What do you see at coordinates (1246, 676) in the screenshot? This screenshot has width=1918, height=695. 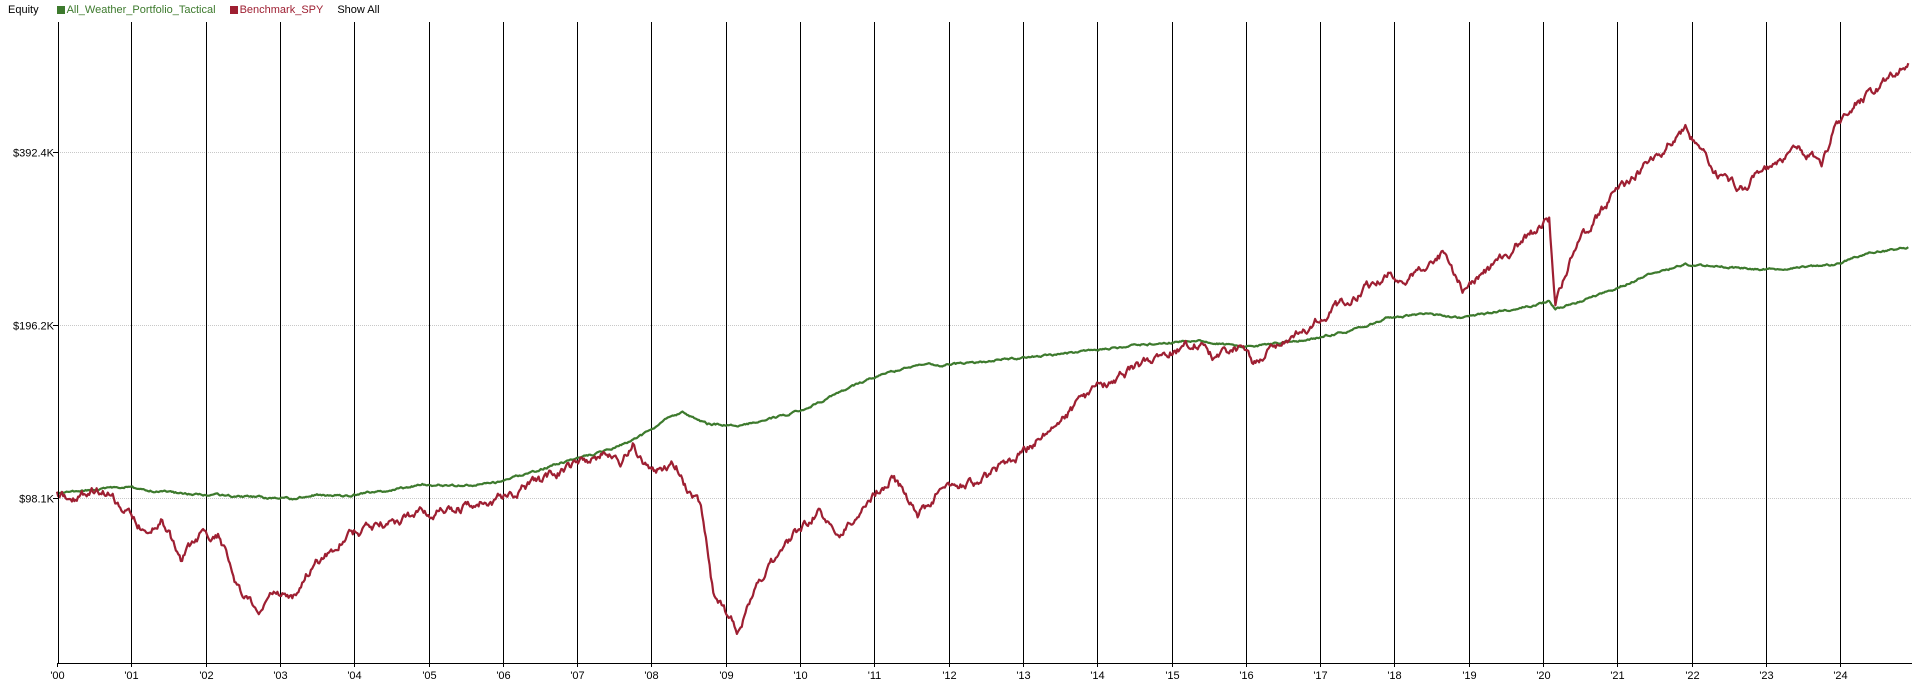 I see `x-tick-label: '16` at bounding box center [1246, 676].